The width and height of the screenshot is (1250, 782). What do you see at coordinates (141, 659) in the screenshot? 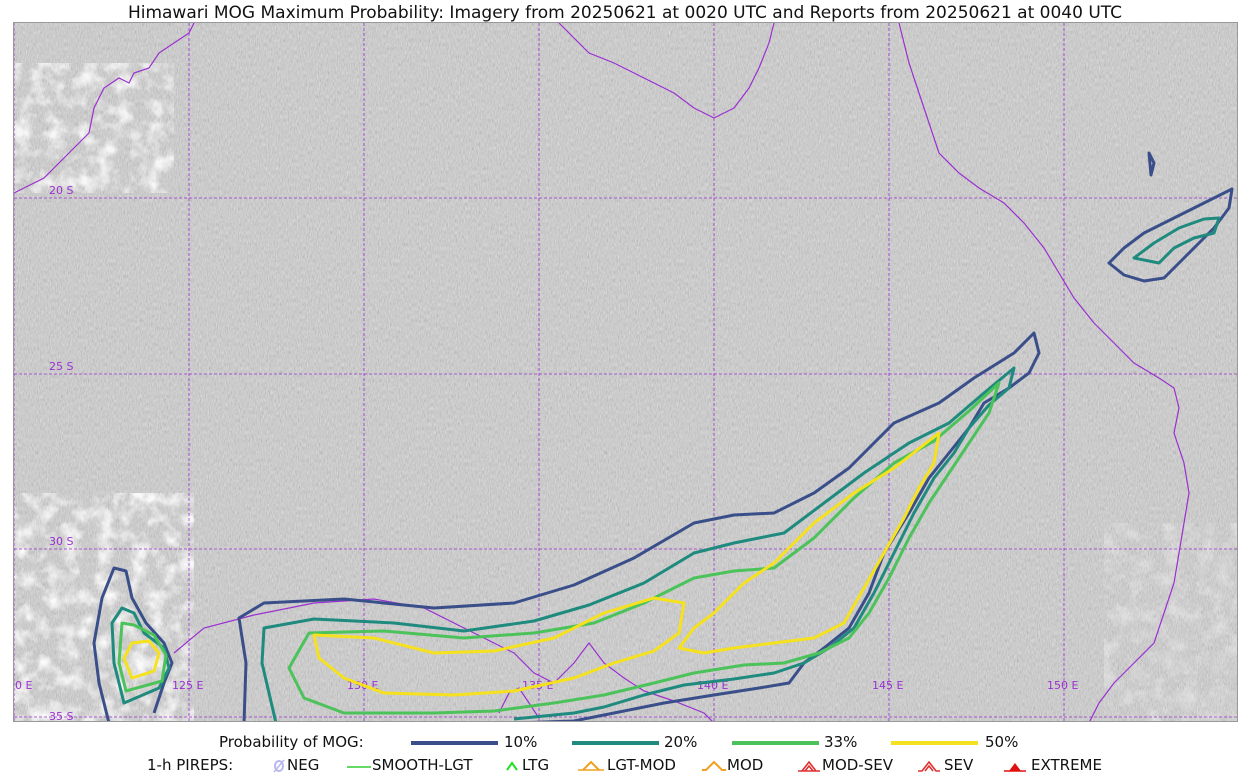
I see `contour-50pct-west` at bounding box center [141, 659].